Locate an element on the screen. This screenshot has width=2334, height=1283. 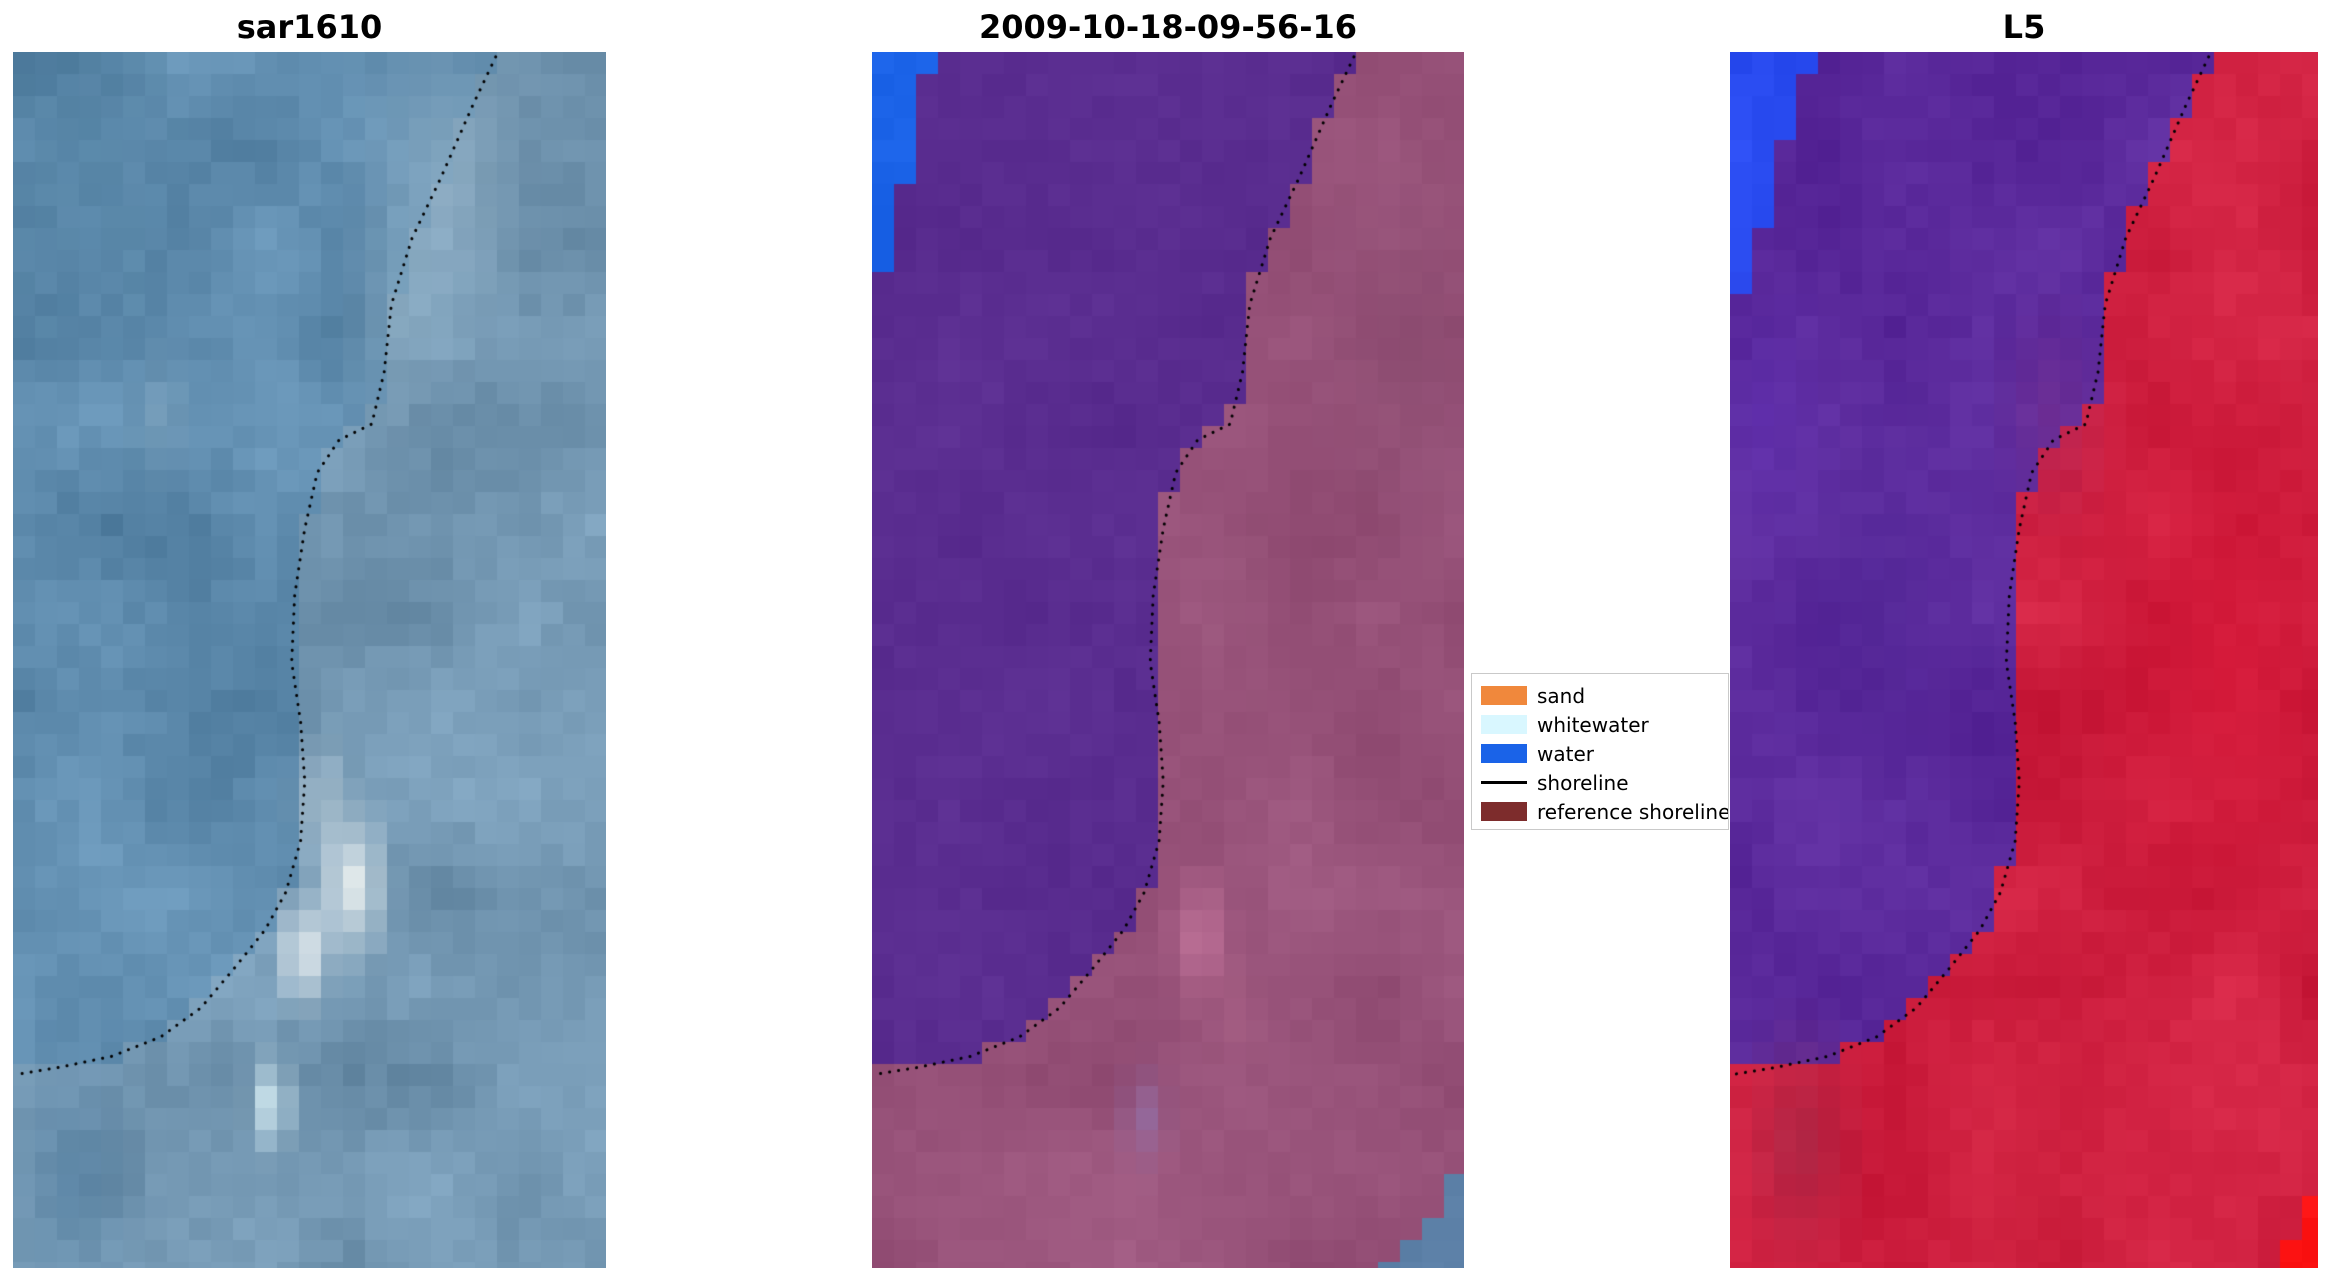
shoreline-line-swatch is located at coordinates (1504, 782).